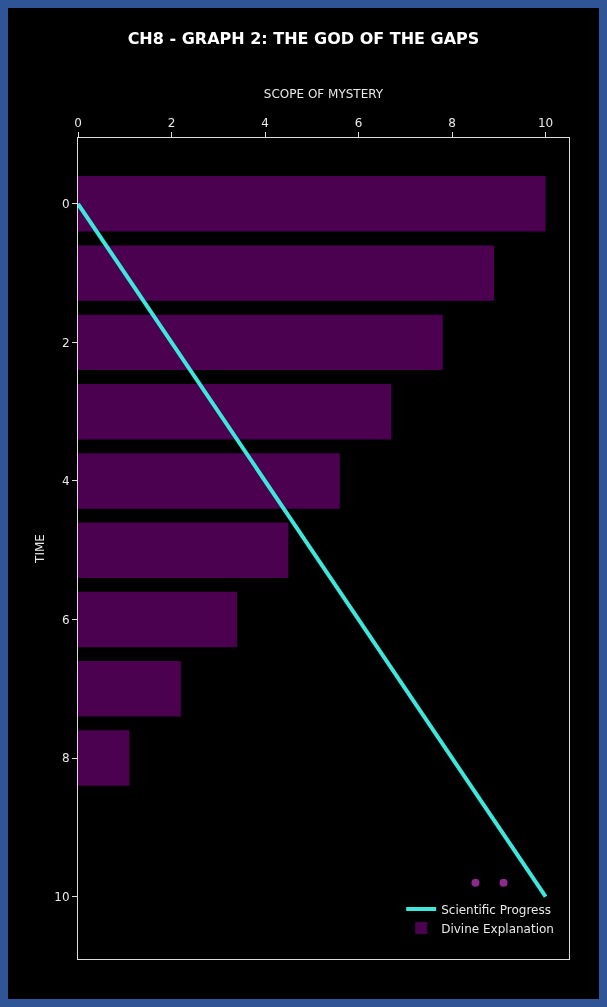 This screenshot has width=607, height=1007. Describe the element at coordinates (62, 896) in the screenshot. I see `y-tick-label: 10` at that location.